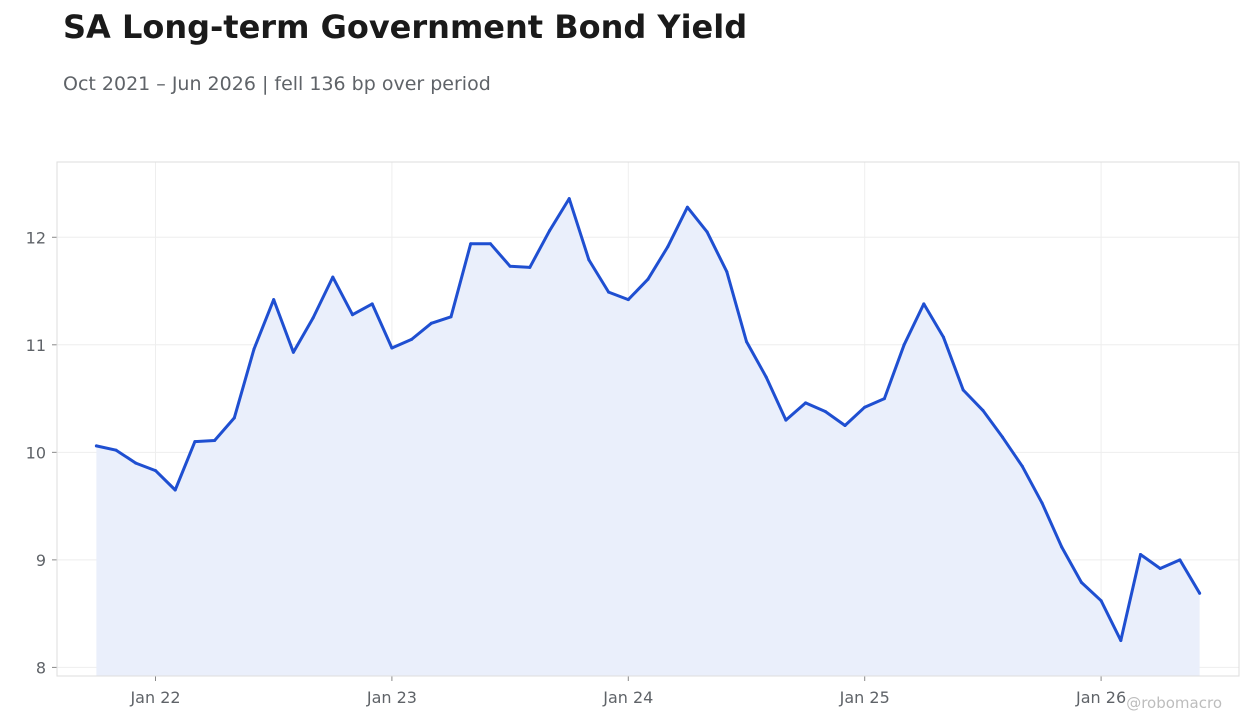 The width and height of the screenshot is (1260, 728). I want to click on y-tick-label: 11, so click(36, 345).